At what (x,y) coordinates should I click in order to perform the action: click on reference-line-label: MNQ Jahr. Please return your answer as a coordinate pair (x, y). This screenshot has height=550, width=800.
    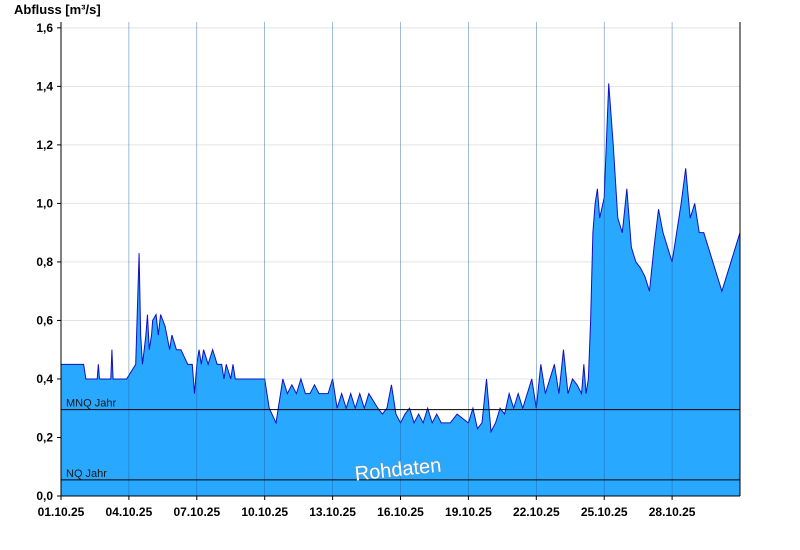
    Looking at the image, I should click on (91, 404).